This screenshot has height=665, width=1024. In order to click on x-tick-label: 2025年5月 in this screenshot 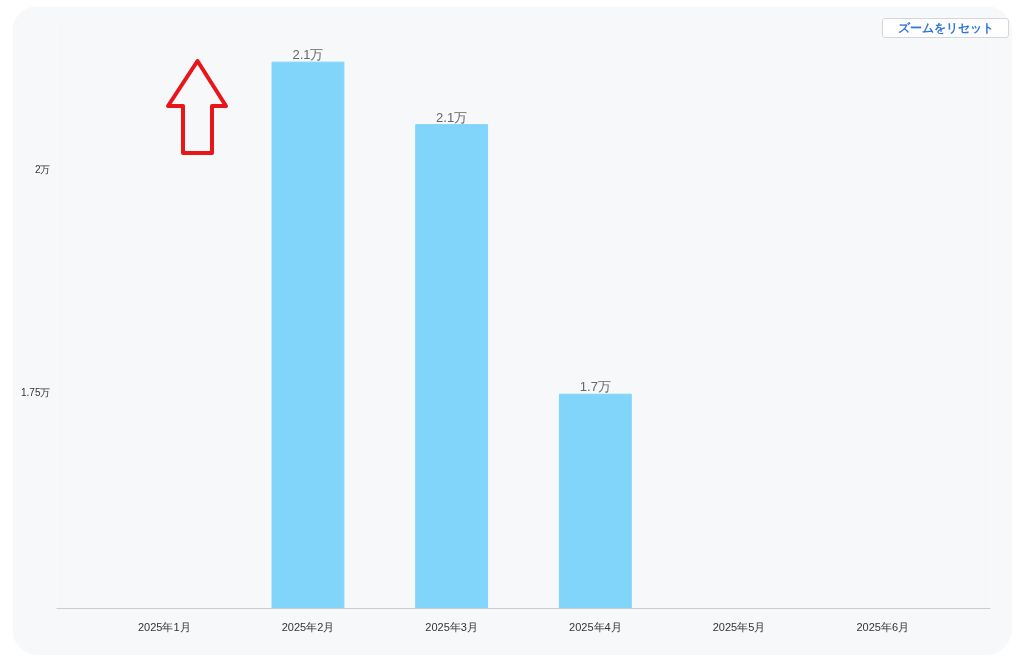, I will do `click(739, 626)`.